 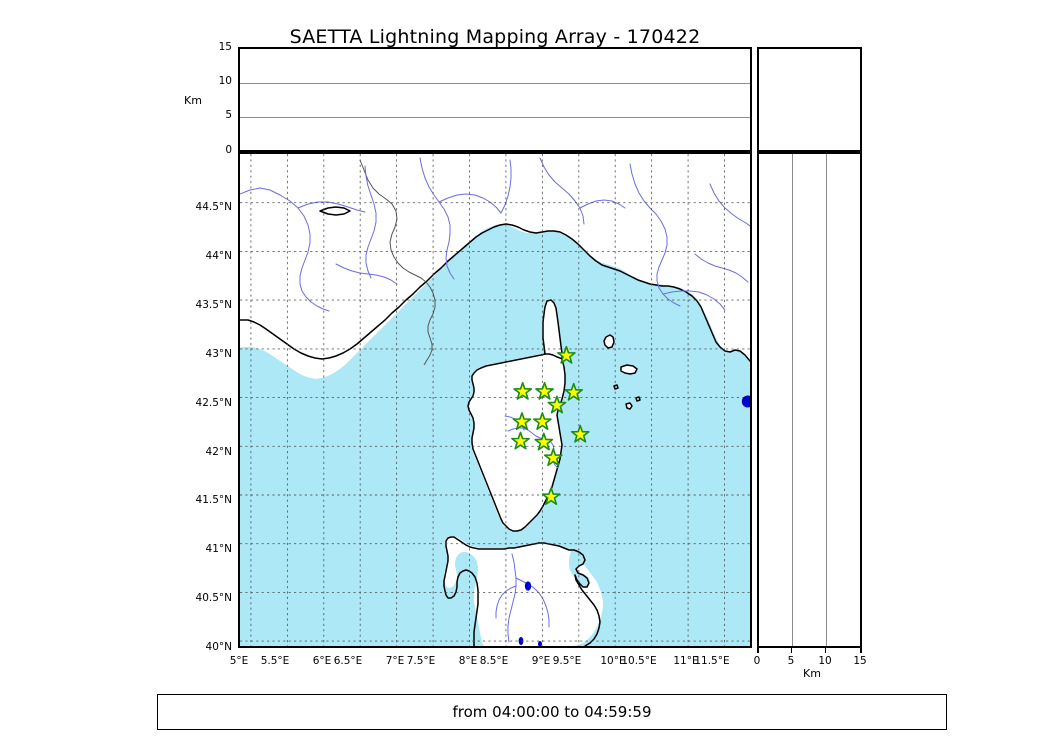 I want to click on tick-lat-42: 42°N, so click(x=218, y=452).